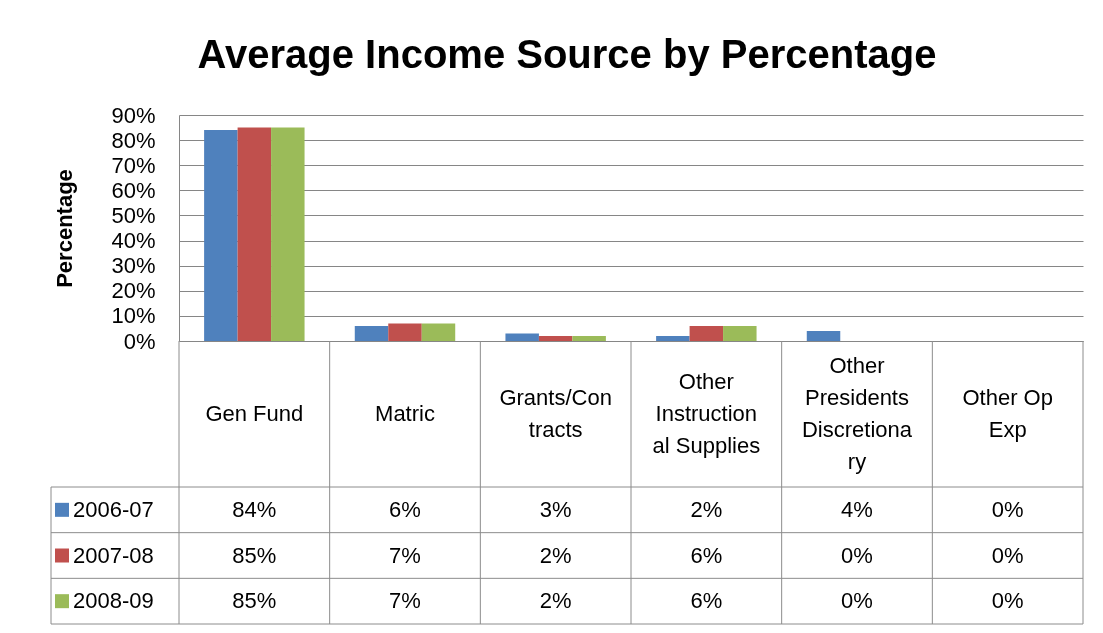 The height and width of the screenshot is (633, 1103). I want to click on x-tick-label: Matric, so click(405, 413).